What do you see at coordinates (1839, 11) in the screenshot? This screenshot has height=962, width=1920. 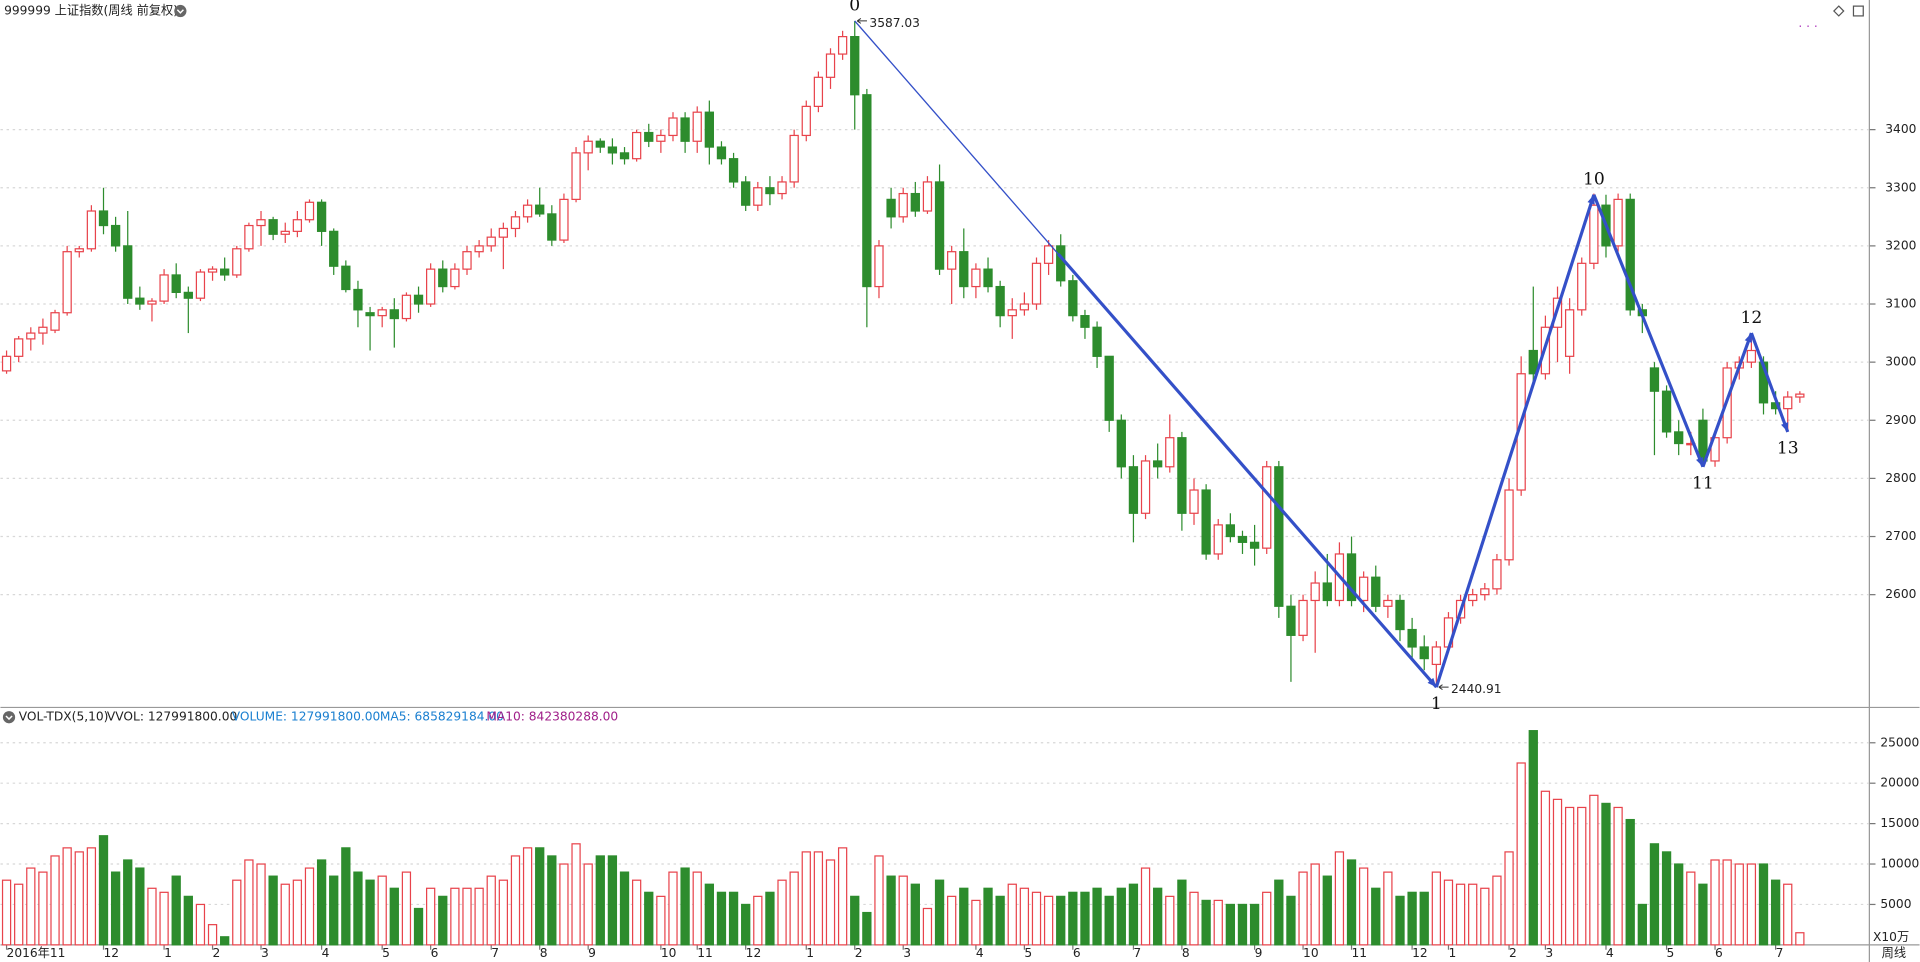 I see `diamond-icon` at bounding box center [1839, 11].